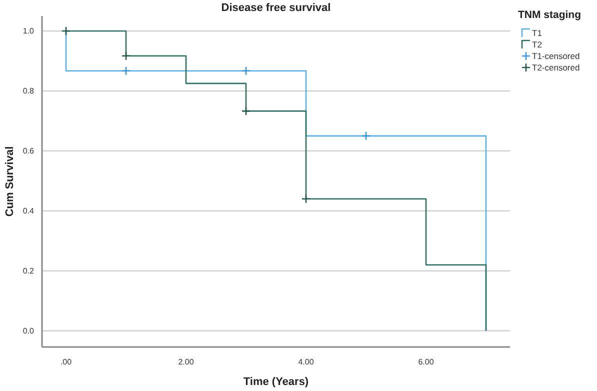 This screenshot has width=597, height=391. I want to click on y-tick-label: 1.0, so click(28, 31).